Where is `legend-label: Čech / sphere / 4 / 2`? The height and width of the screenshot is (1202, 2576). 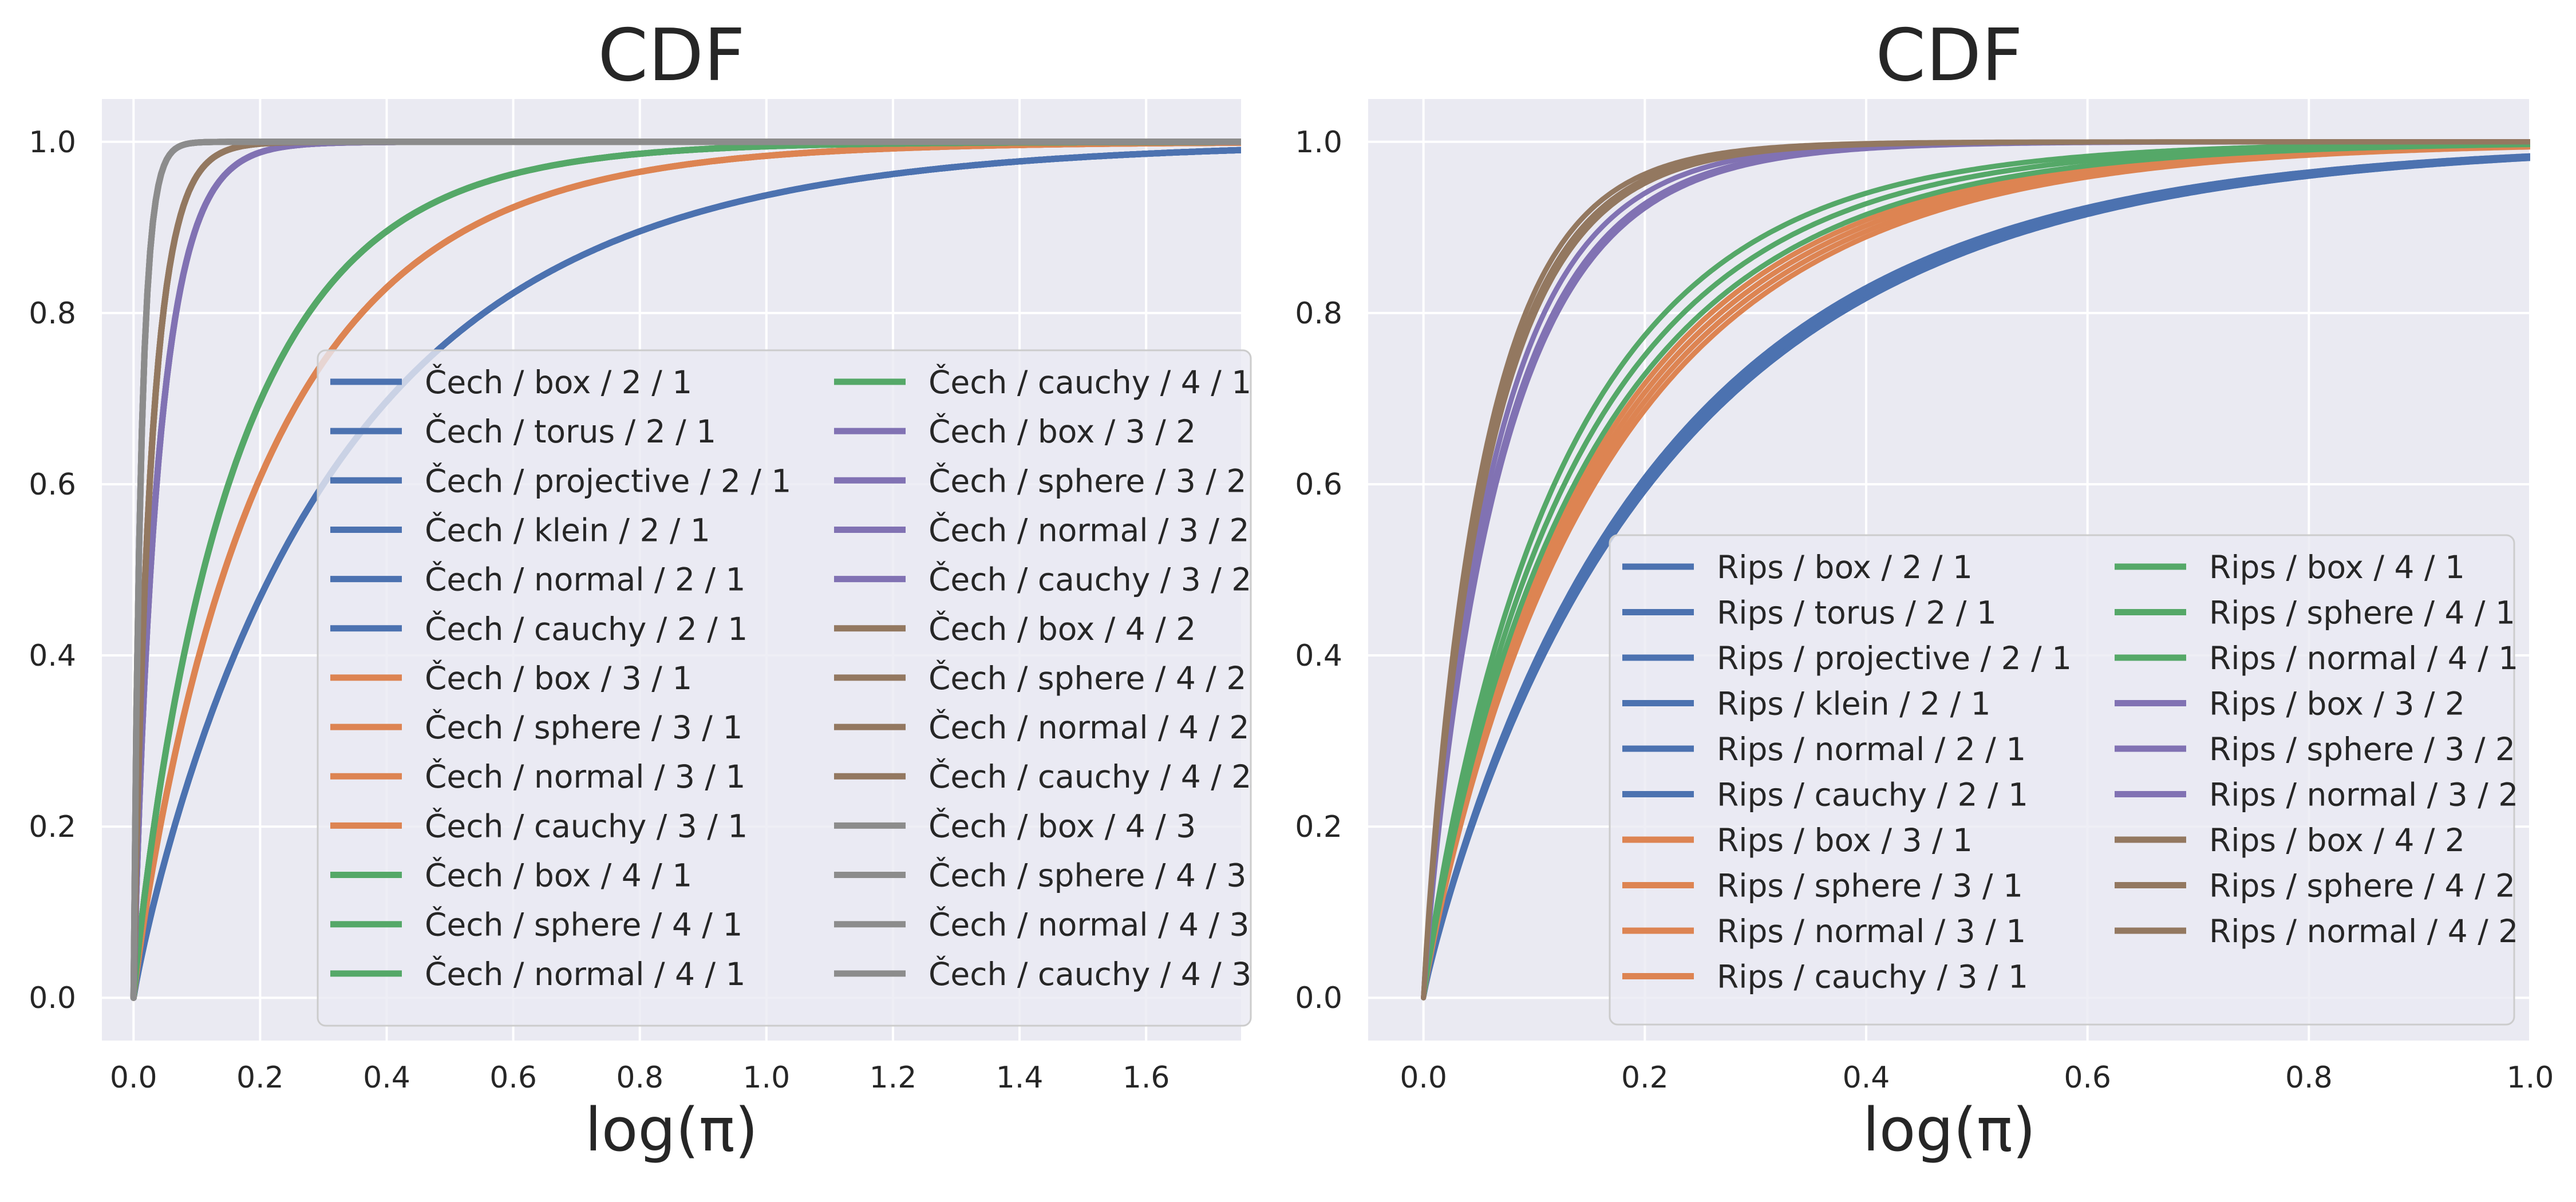
legend-label: Čech / sphere / 4 / 2 is located at coordinates (1087, 678).